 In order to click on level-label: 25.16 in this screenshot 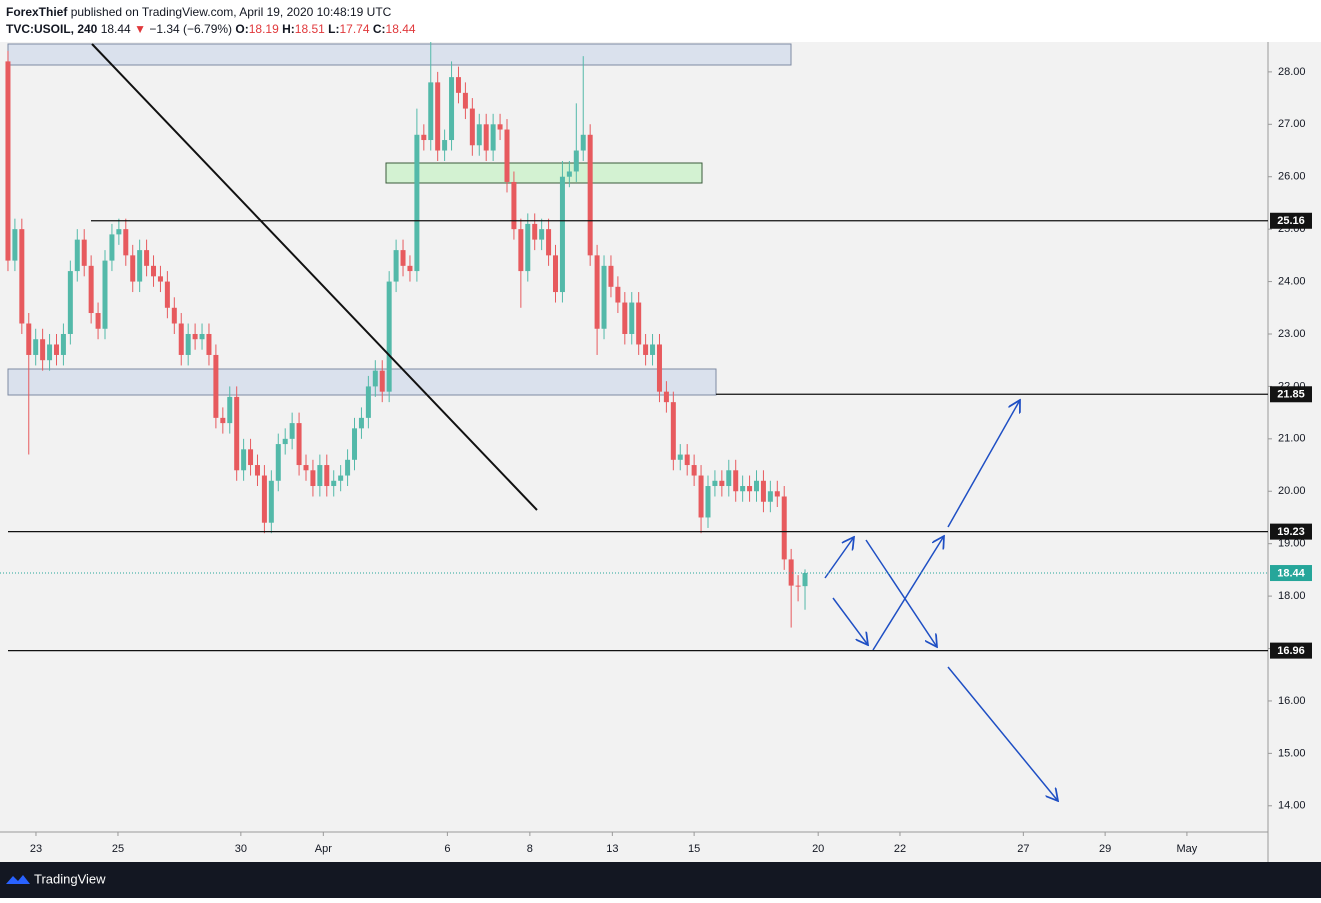, I will do `click(1291, 221)`.